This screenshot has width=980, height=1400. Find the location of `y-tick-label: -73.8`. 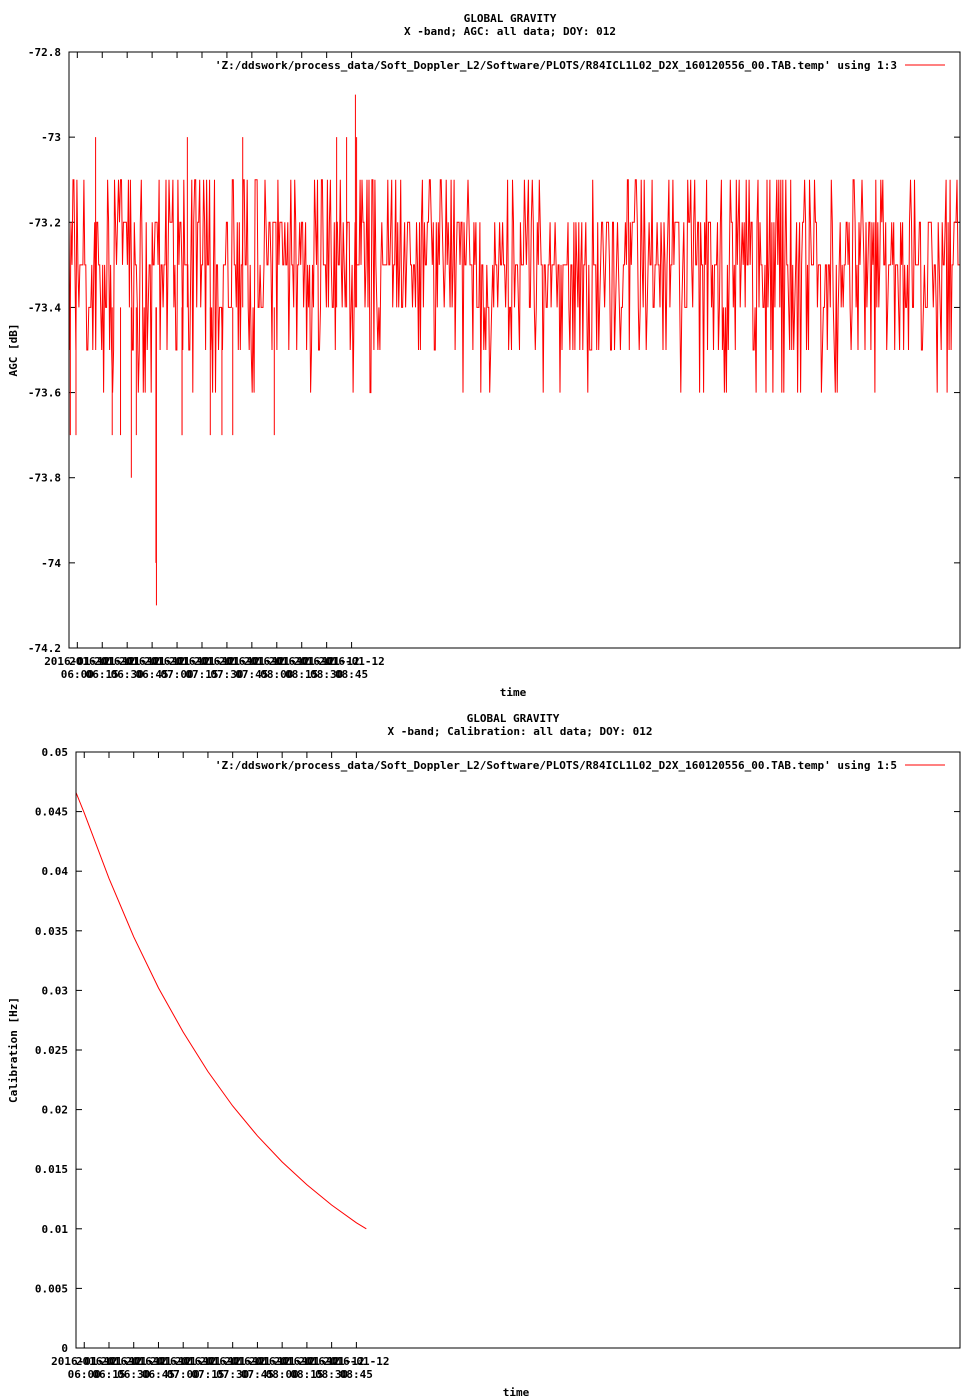

y-tick-label: -73.8 is located at coordinates (44, 478).